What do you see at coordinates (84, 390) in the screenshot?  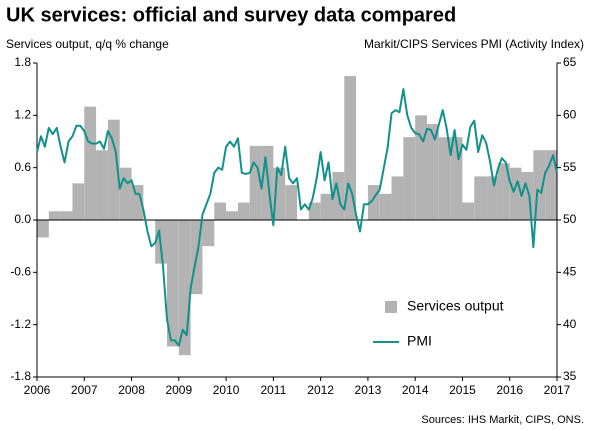 I see `x-tick-label: 2007` at bounding box center [84, 390].